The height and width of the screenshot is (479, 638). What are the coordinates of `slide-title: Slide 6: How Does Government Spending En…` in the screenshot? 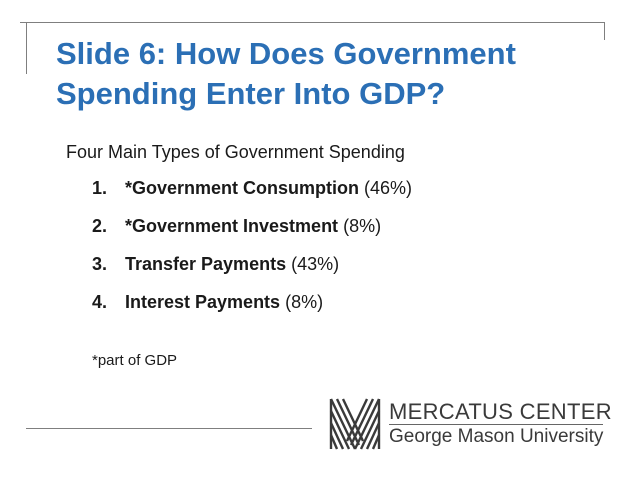 It's located at (286, 73).